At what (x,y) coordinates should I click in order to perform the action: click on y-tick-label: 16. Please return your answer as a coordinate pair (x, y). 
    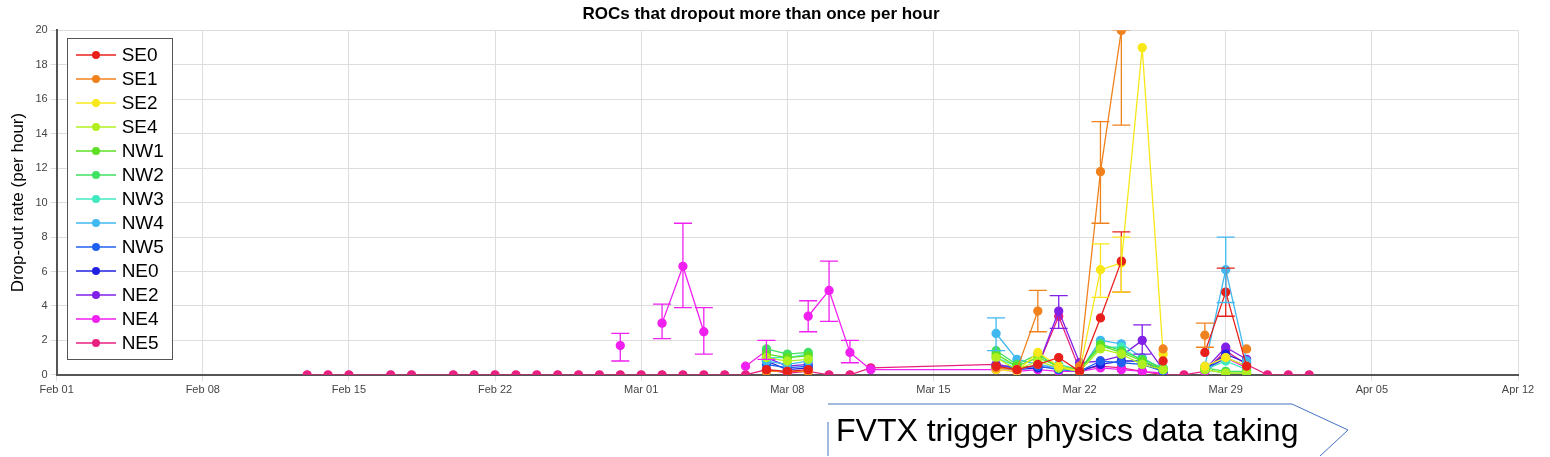
    Looking at the image, I should click on (41, 98).